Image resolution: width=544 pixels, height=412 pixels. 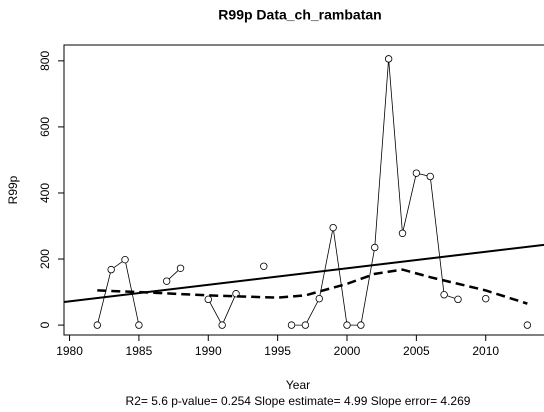 What do you see at coordinates (45, 193) in the screenshot?
I see `y-tick-label: 400` at bounding box center [45, 193].